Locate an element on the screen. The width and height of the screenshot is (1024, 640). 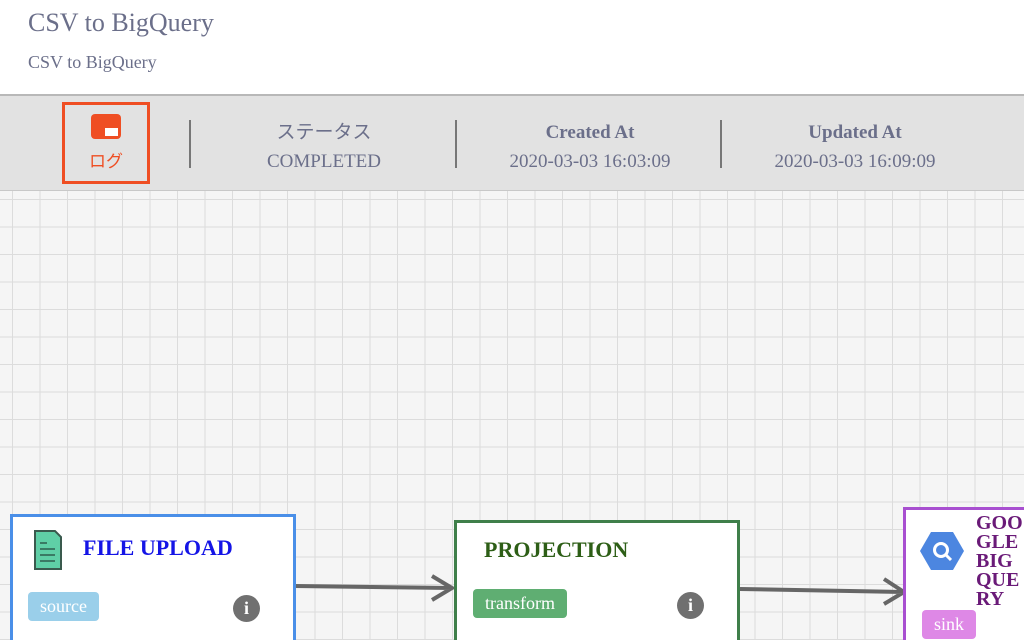
status-field: ステータス COMPLETED is located at coordinates (324, 147).